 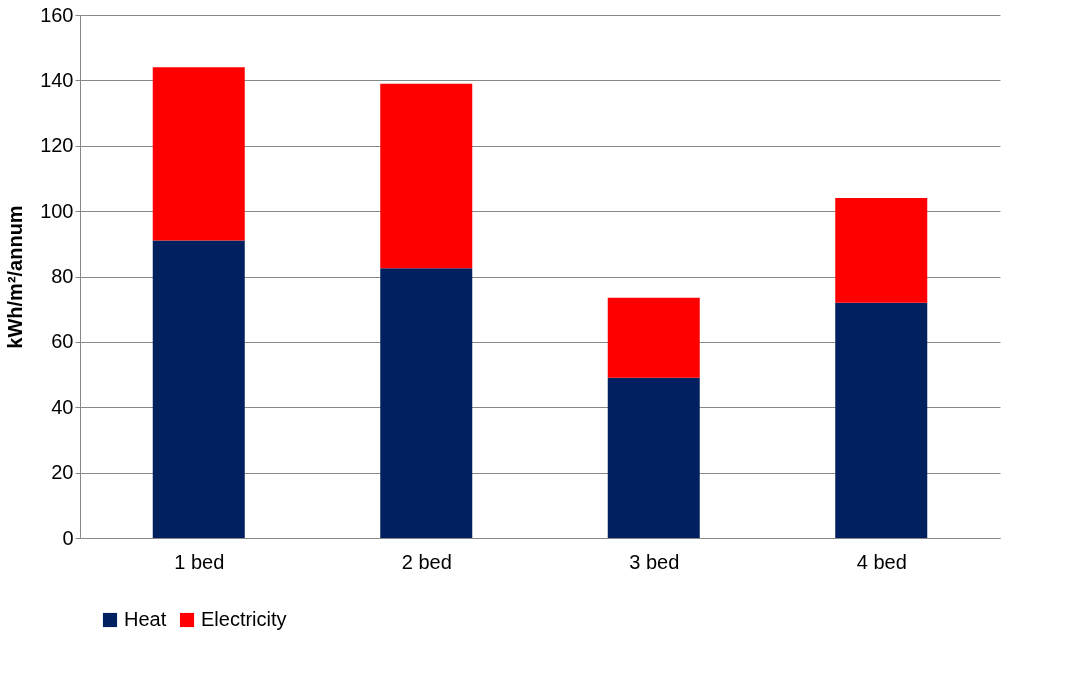 What do you see at coordinates (62, 276) in the screenshot?
I see `y-tick-label: 80` at bounding box center [62, 276].